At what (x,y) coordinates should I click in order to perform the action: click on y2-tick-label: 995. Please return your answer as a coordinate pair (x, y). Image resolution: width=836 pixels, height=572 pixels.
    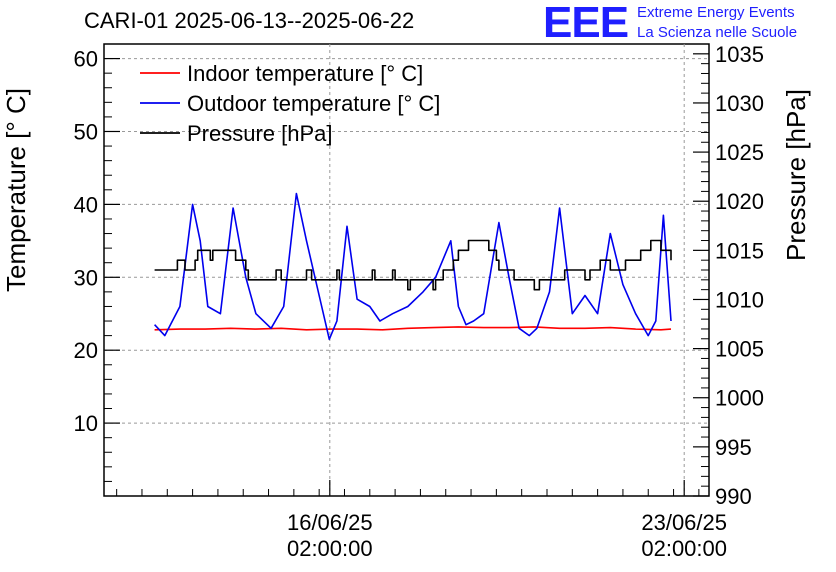
    Looking at the image, I should click on (733, 447).